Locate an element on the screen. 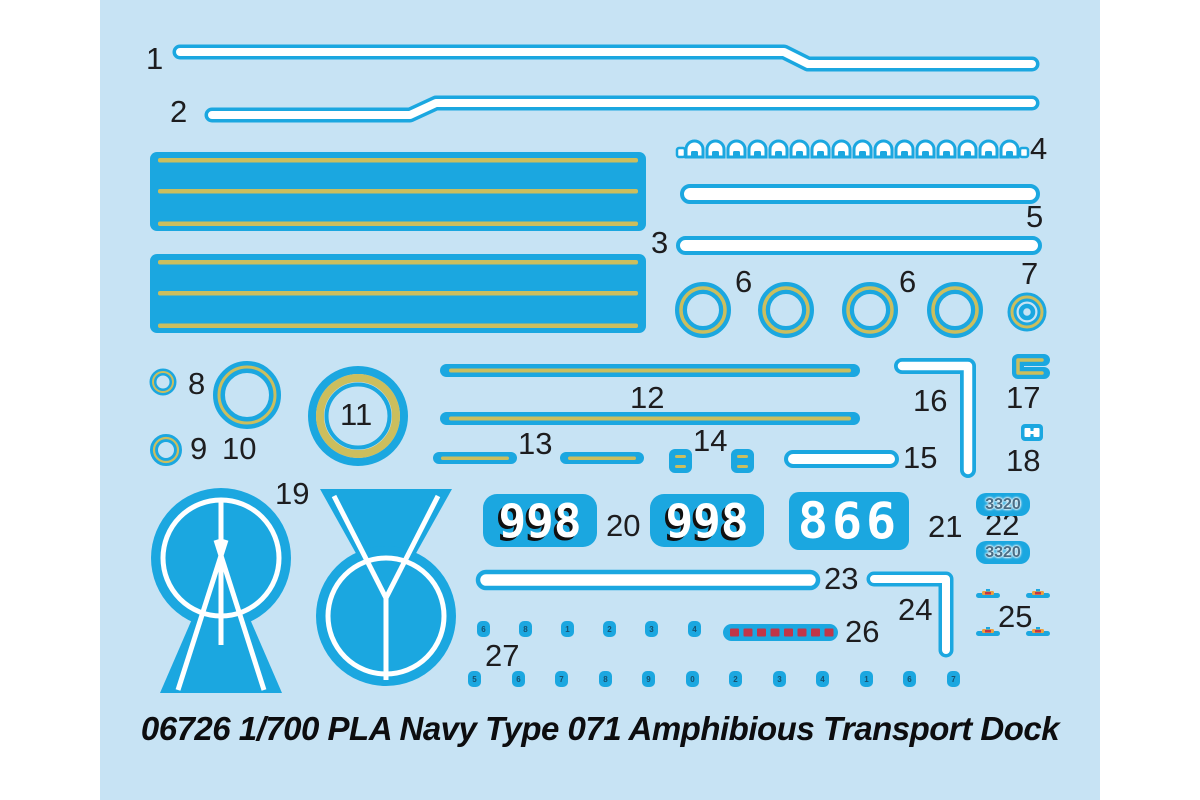  part-label-7: 7 is located at coordinates (1030, 273).